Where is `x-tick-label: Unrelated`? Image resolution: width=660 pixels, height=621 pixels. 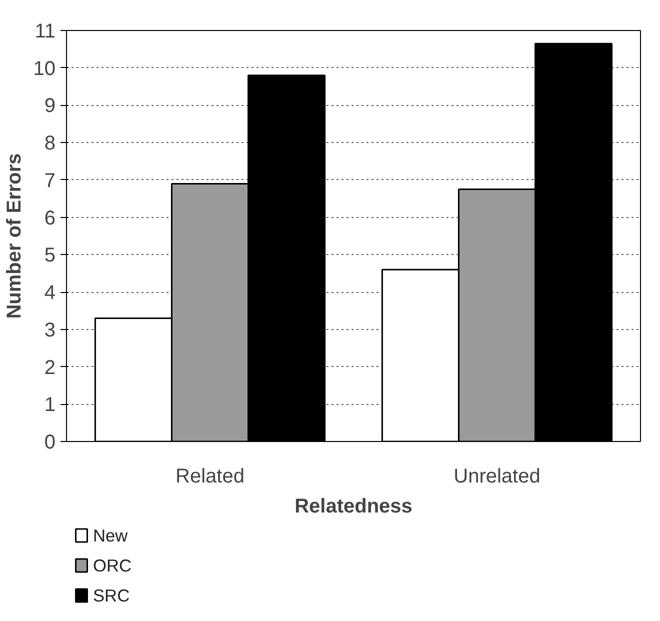
x-tick-label: Unrelated is located at coordinates (497, 477).